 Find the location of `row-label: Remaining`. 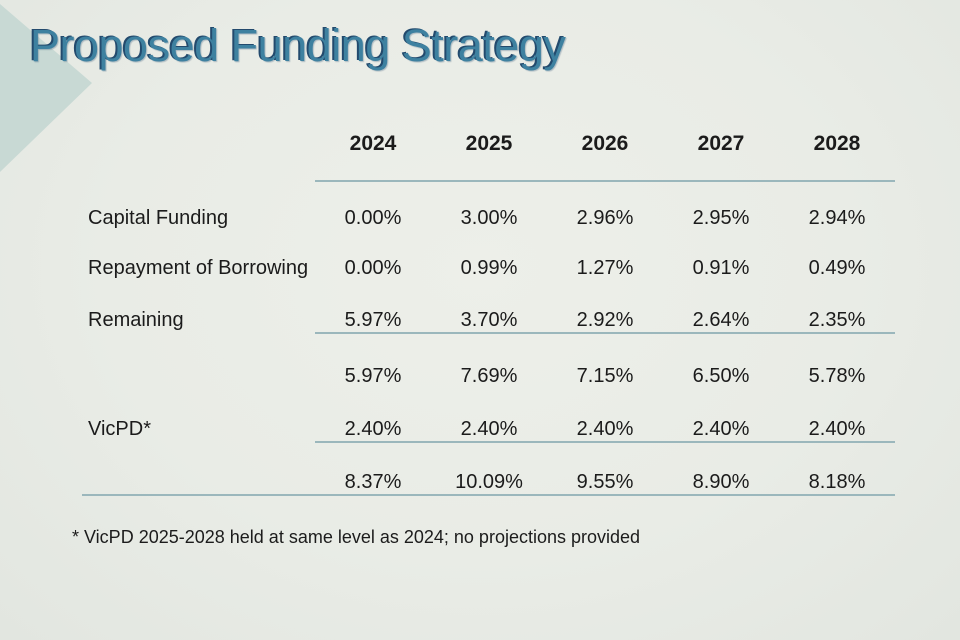

row-label: Remaining is located at coordinates (136, 319).